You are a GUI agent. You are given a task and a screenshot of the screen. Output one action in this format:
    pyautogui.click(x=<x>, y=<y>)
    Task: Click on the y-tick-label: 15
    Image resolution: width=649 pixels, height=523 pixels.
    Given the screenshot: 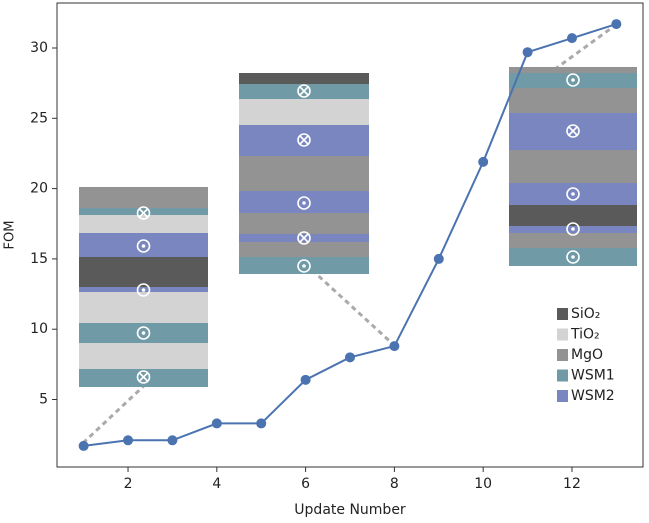 What is the action you would take?
    pyautogui.click(x=39, y=259)
    